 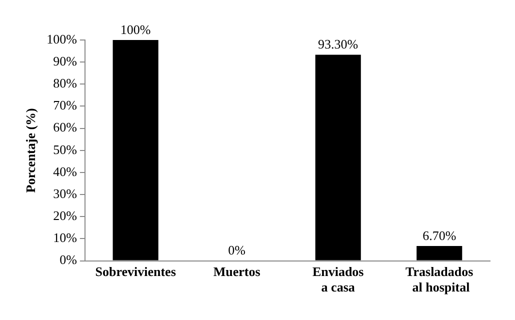 I want to click on data-label: 0%, so click(x=237, y=250).